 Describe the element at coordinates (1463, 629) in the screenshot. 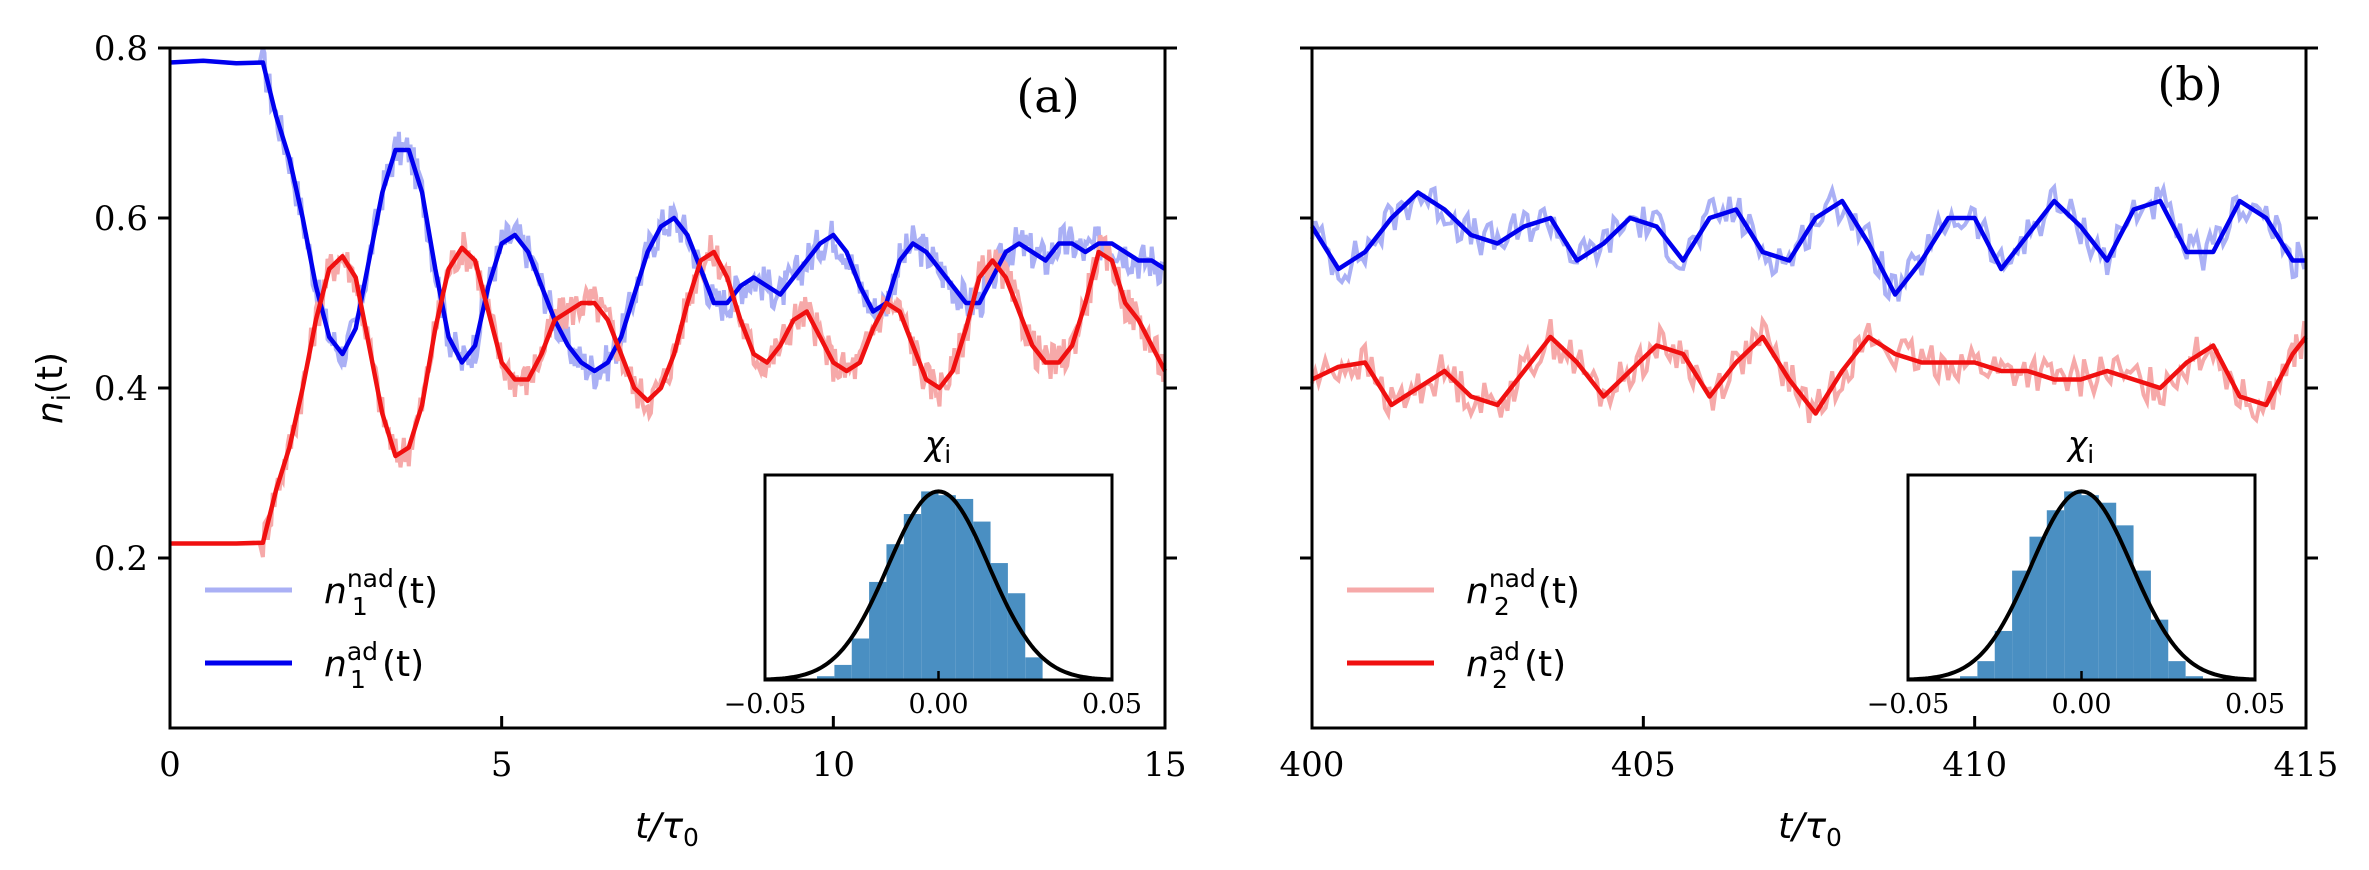

I see `panel-b-legend: nnad 2 (t) nad 2 (t)` at that location.